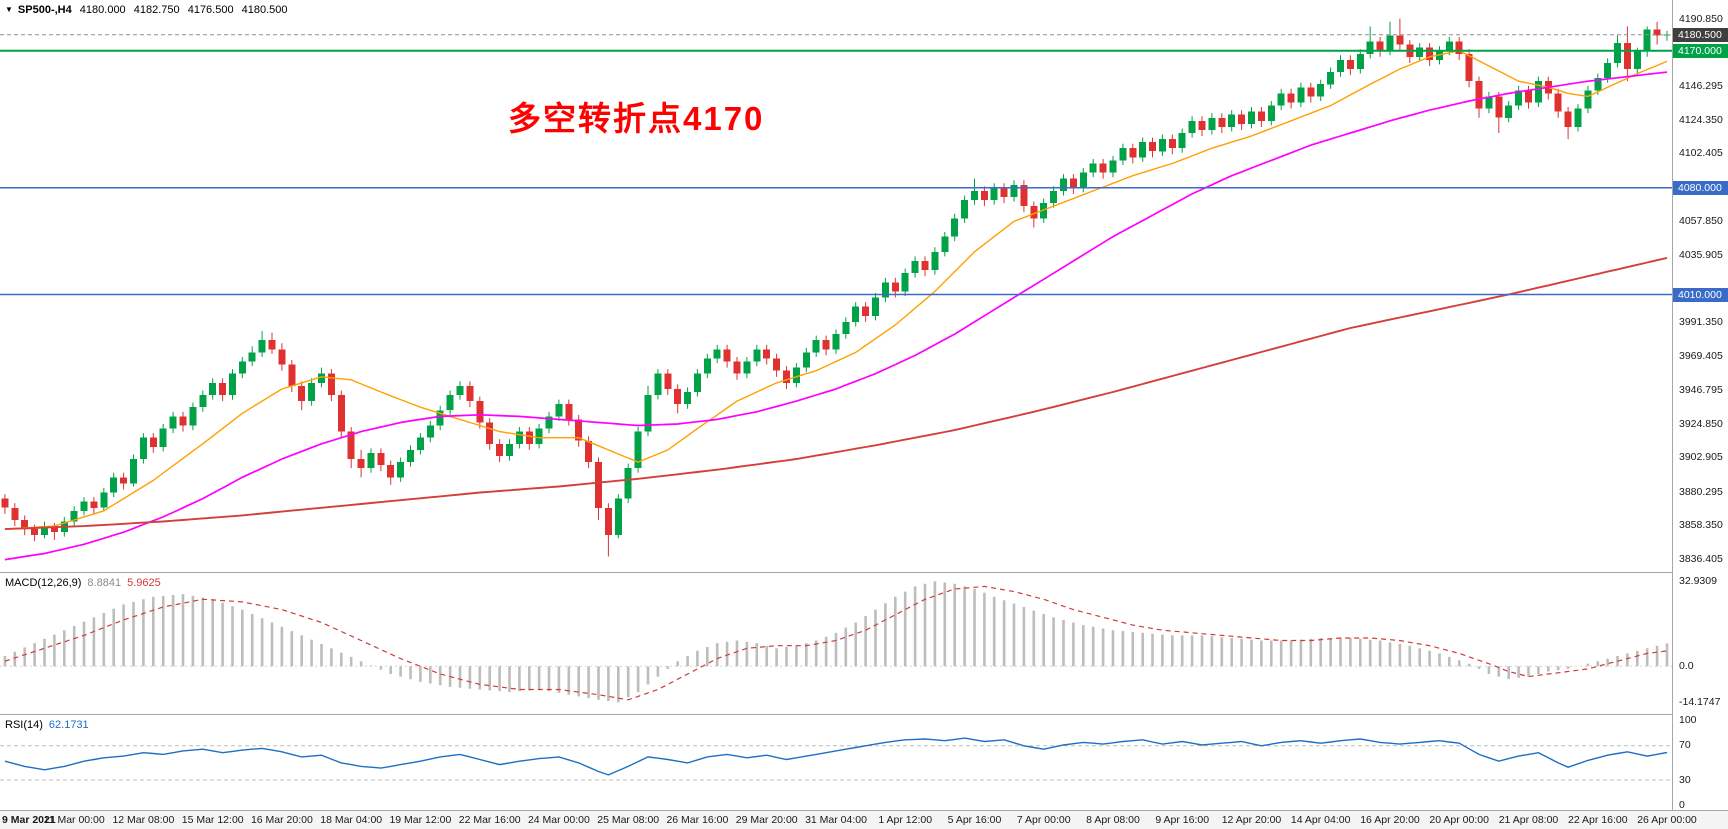 The image size is (1728, 829). What do you see at coordinates (905, 820) in the screenshot?
I see `time-axis-label: 1 Apr 12:00` at bounding box center [905, 820].